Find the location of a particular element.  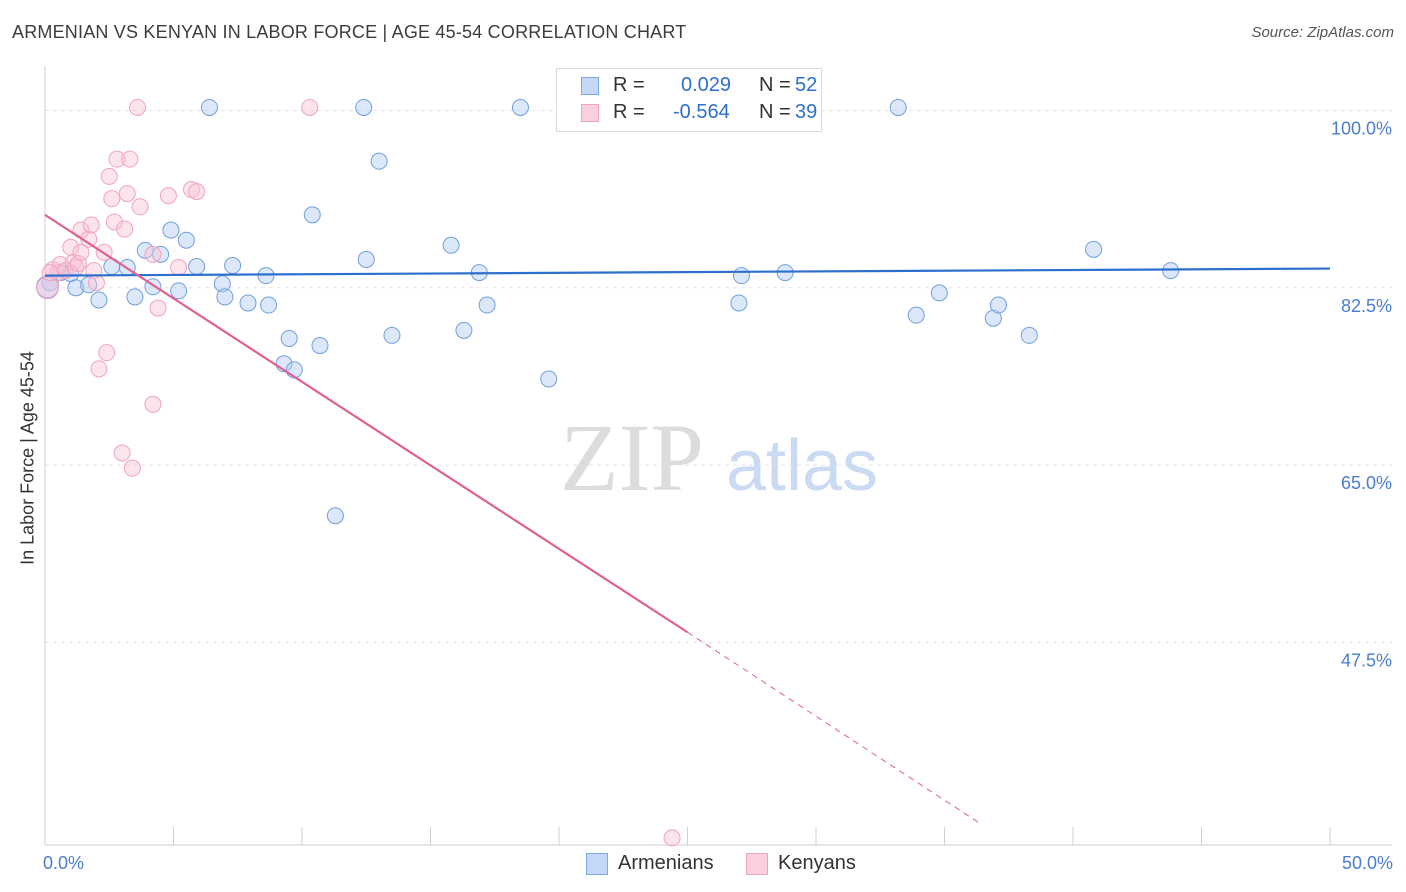

armenians-legend-label: Armenians is located at coordinates (666, 863).